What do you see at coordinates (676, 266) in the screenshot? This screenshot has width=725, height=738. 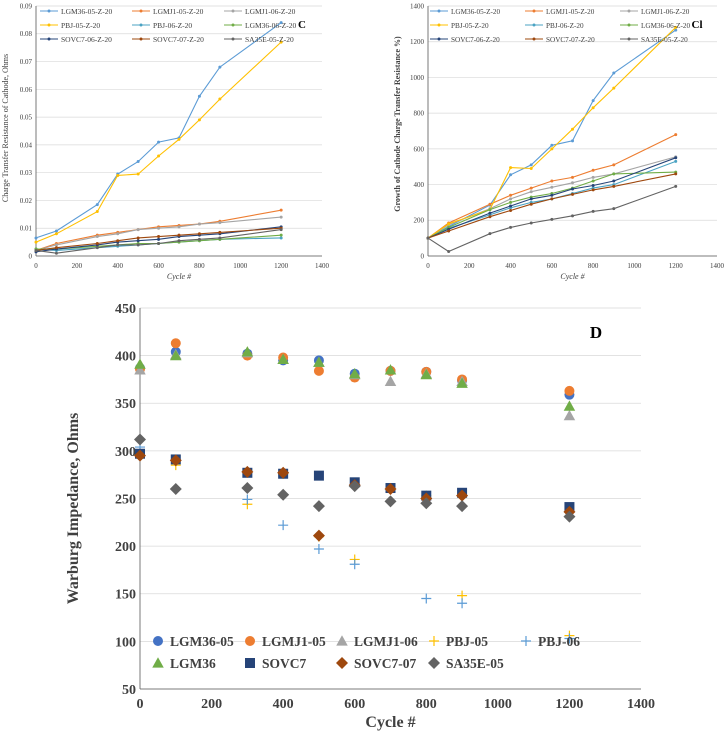 I see `c1-x-tick-label: 1200` at bounding box center [676, 266].